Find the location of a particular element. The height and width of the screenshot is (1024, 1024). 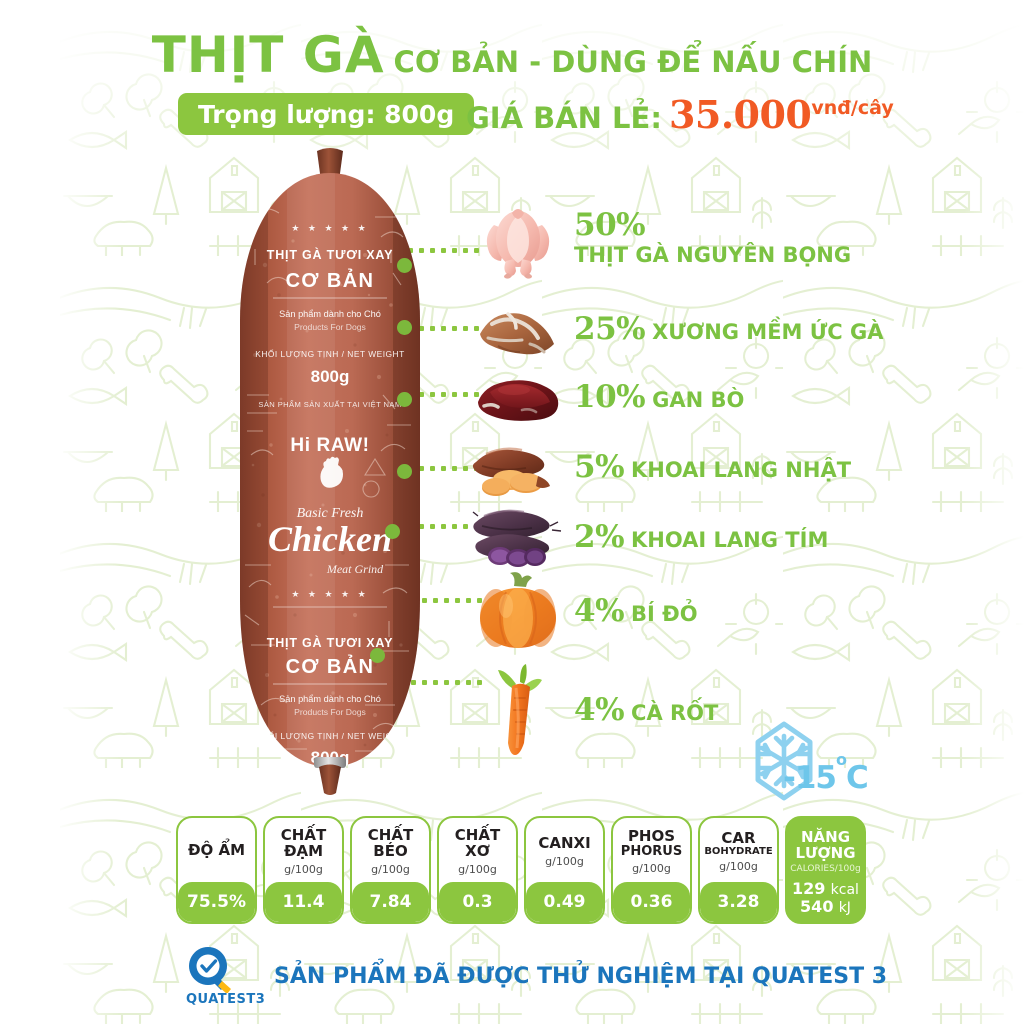

freeze-temperature-badge: -15oC is located at coordinates (797, 765).